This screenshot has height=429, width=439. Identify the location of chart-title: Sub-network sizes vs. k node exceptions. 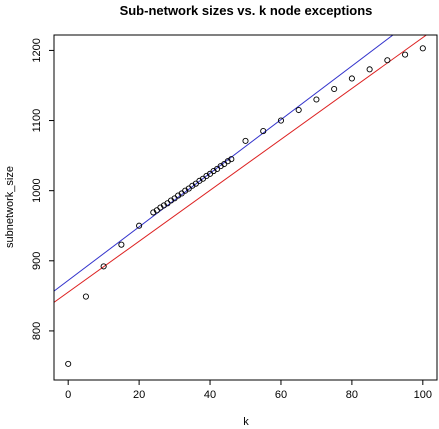
(246, 10).